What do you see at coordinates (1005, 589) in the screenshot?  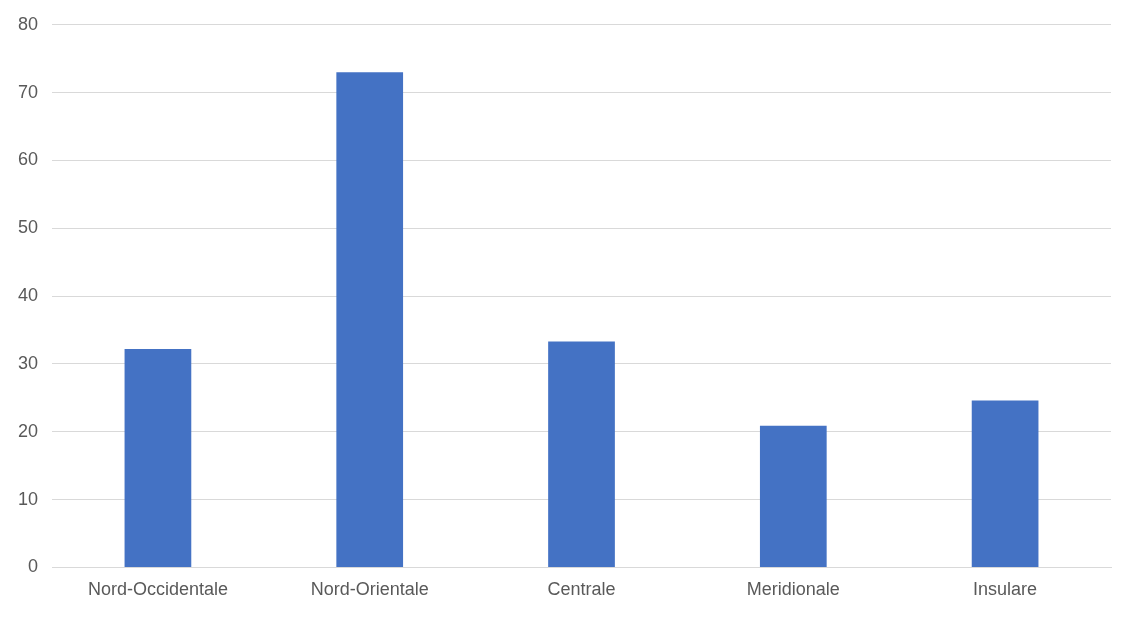 I see `x-tick-label: Insulare` at bounding box center [1005, 589].